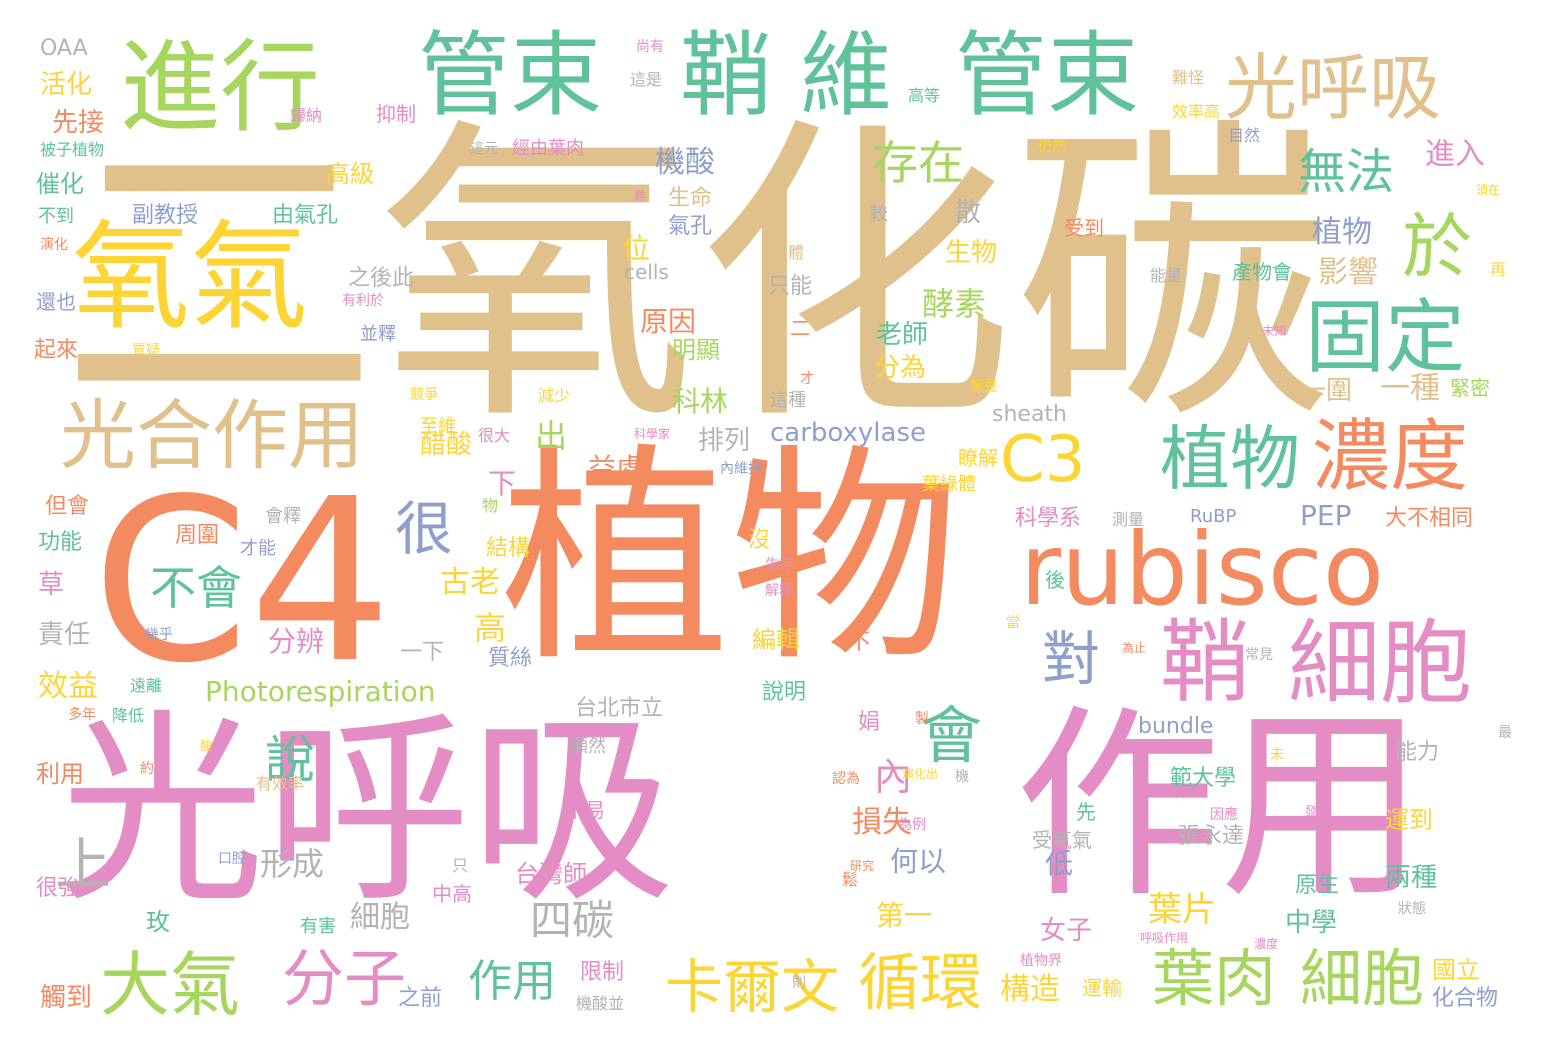  I want to click on word: 遠離, so click(146, 685).